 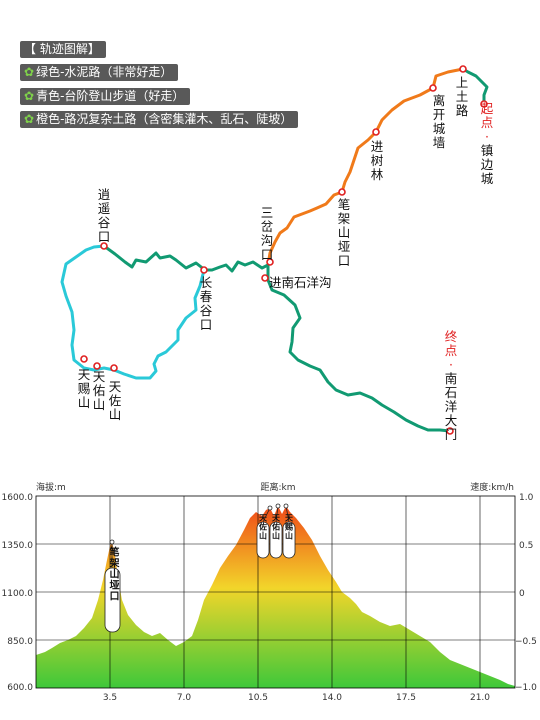 What do you see at coordinates (450, 431) in the screenshot?
I see `waypoint-end` at bounding box center [450, 431].